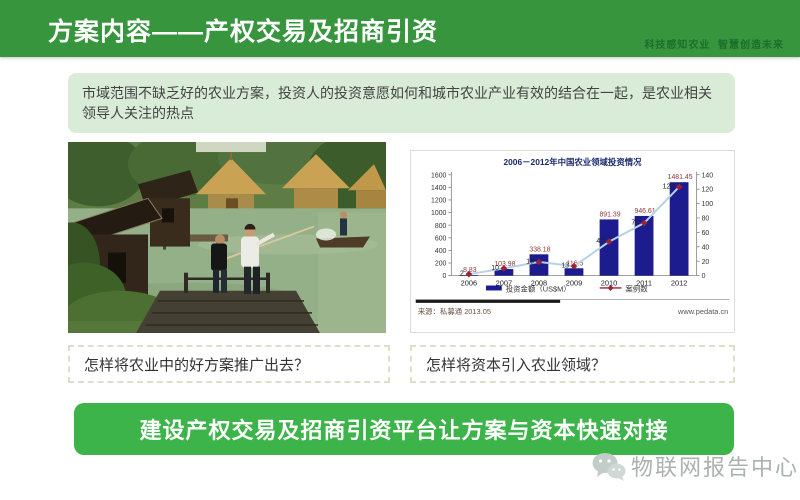  I want to click on svg-text: 2007, so click(504, 283).